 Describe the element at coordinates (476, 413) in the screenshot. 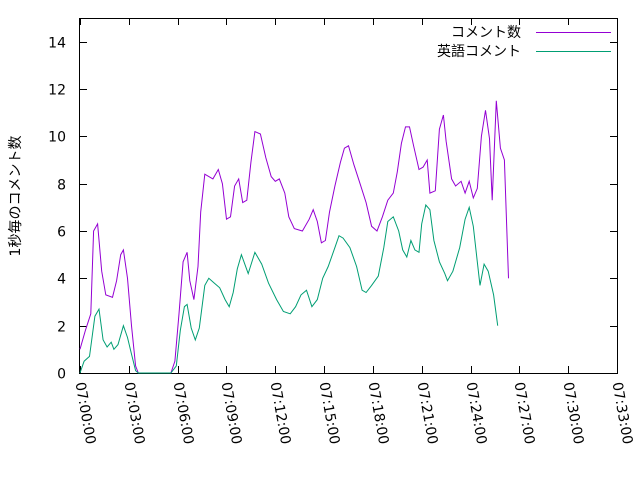

I see `x-tick-label: 07:24:00` at that location.